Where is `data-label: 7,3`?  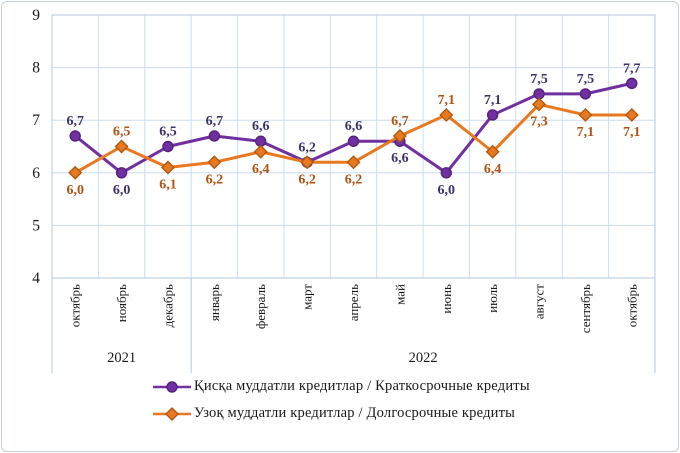 data-label: 7,3 is located at coordinates (539, 121).